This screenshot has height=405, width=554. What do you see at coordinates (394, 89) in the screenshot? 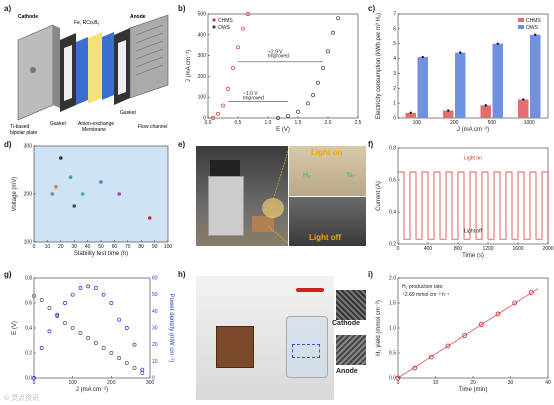
I see `c-ytick-label: 2` at bounding box center [394, 89].